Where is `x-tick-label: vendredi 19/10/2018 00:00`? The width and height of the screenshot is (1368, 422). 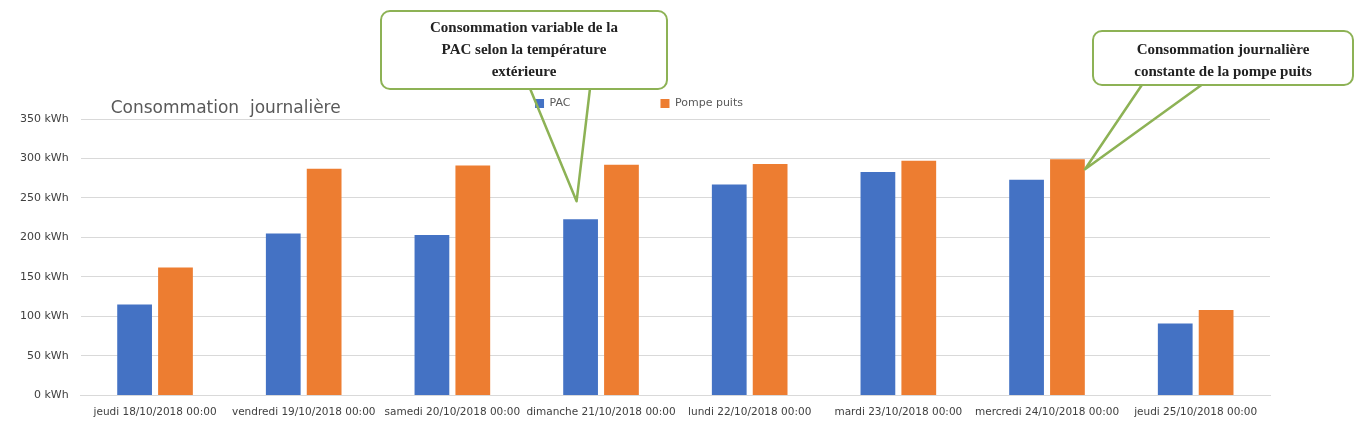
x-tick-label: vendredi 19/10/2018 00:00 is located at coordinates (303, 411).